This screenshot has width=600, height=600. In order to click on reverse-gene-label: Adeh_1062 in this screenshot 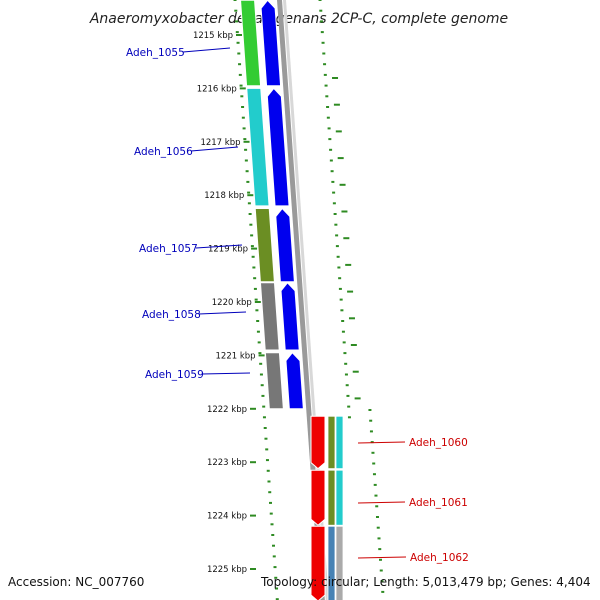, I will do `click(439, 558)`.